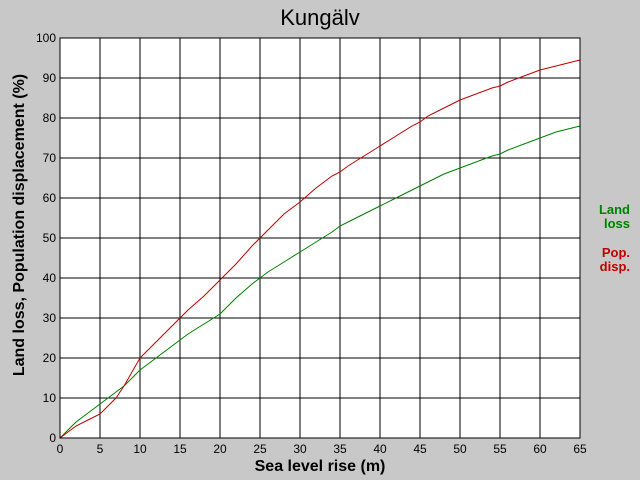 The height and width of the screenshot is (480, 640). What do you see at coordinates (500, 449) in the screenshot?
I see `x-tick-label: 55` at bounding box center [500, 449].